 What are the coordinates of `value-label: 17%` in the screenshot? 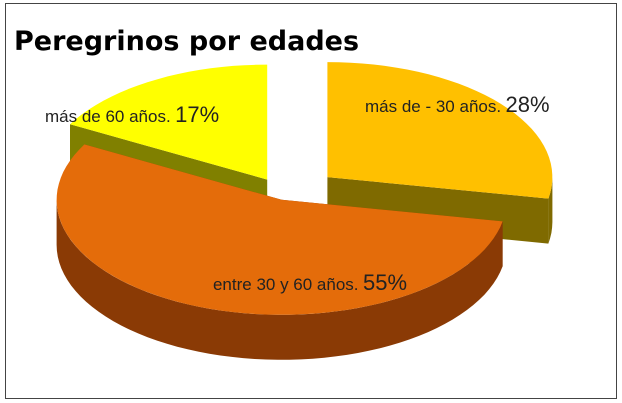 It's located at (197, 114).